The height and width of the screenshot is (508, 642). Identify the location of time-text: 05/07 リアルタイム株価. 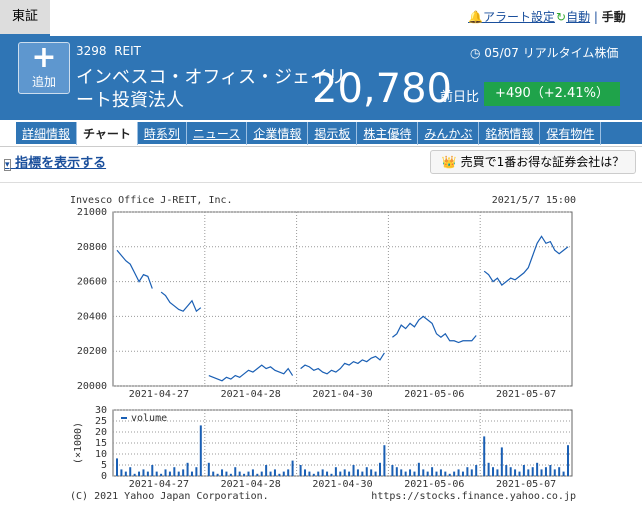
(551, 53).